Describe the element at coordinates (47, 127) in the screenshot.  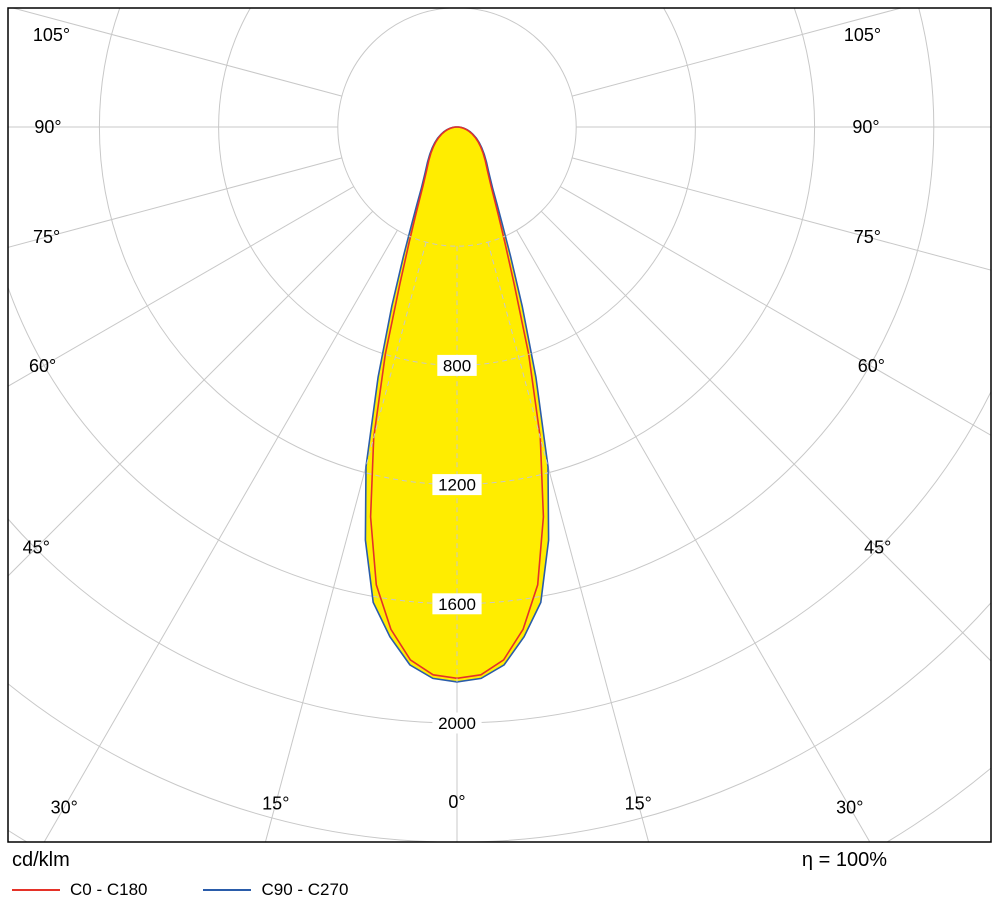
I see `angle-label-left-90: 90°` at that location.